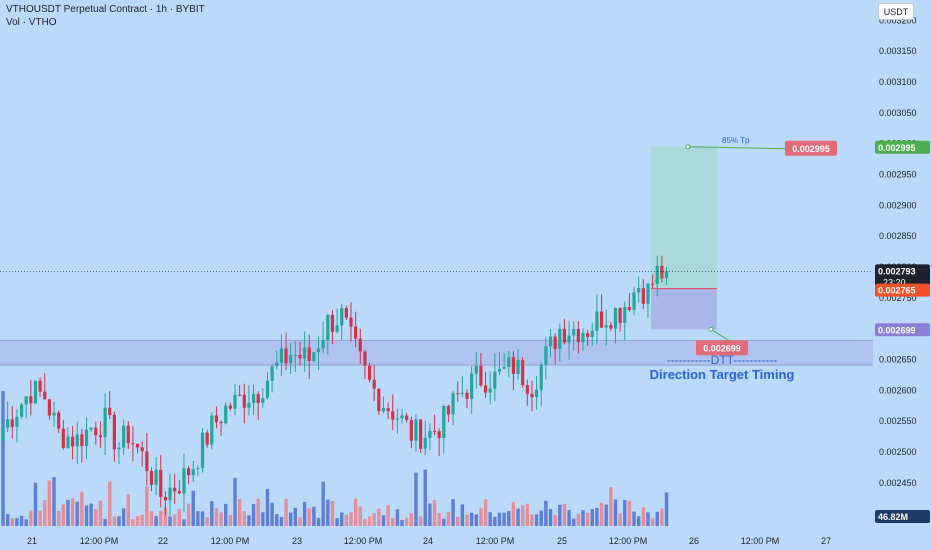 This screenshot has height=550, width=932. I want to click on dtt-annotation-line: -----------DTT-----------, so click(722, 360).